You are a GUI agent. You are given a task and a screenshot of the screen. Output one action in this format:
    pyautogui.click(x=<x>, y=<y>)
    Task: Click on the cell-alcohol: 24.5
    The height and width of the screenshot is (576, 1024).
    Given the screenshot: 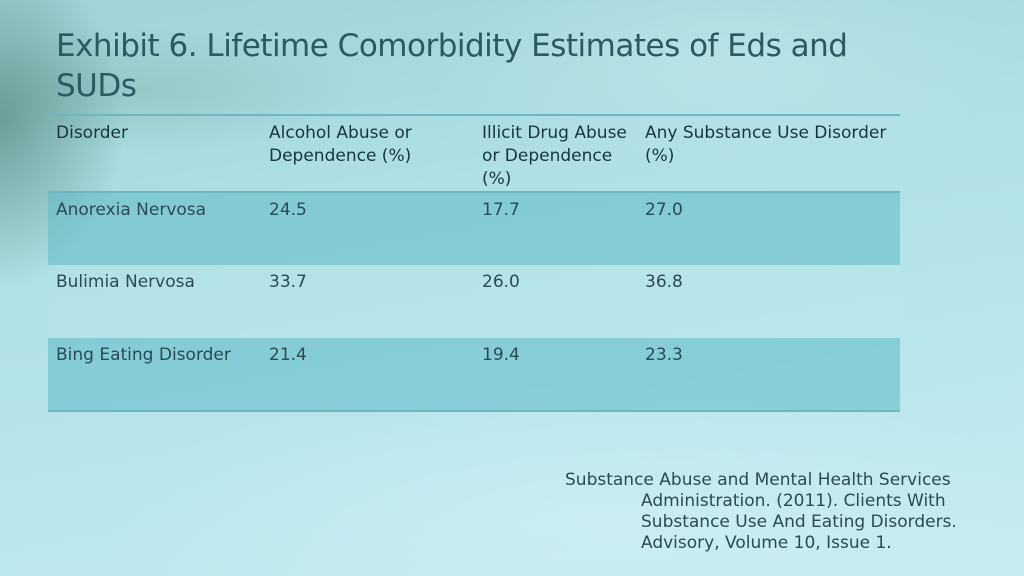 What is the action you would take?
    pyautogui.click(x=288, y=210)
    